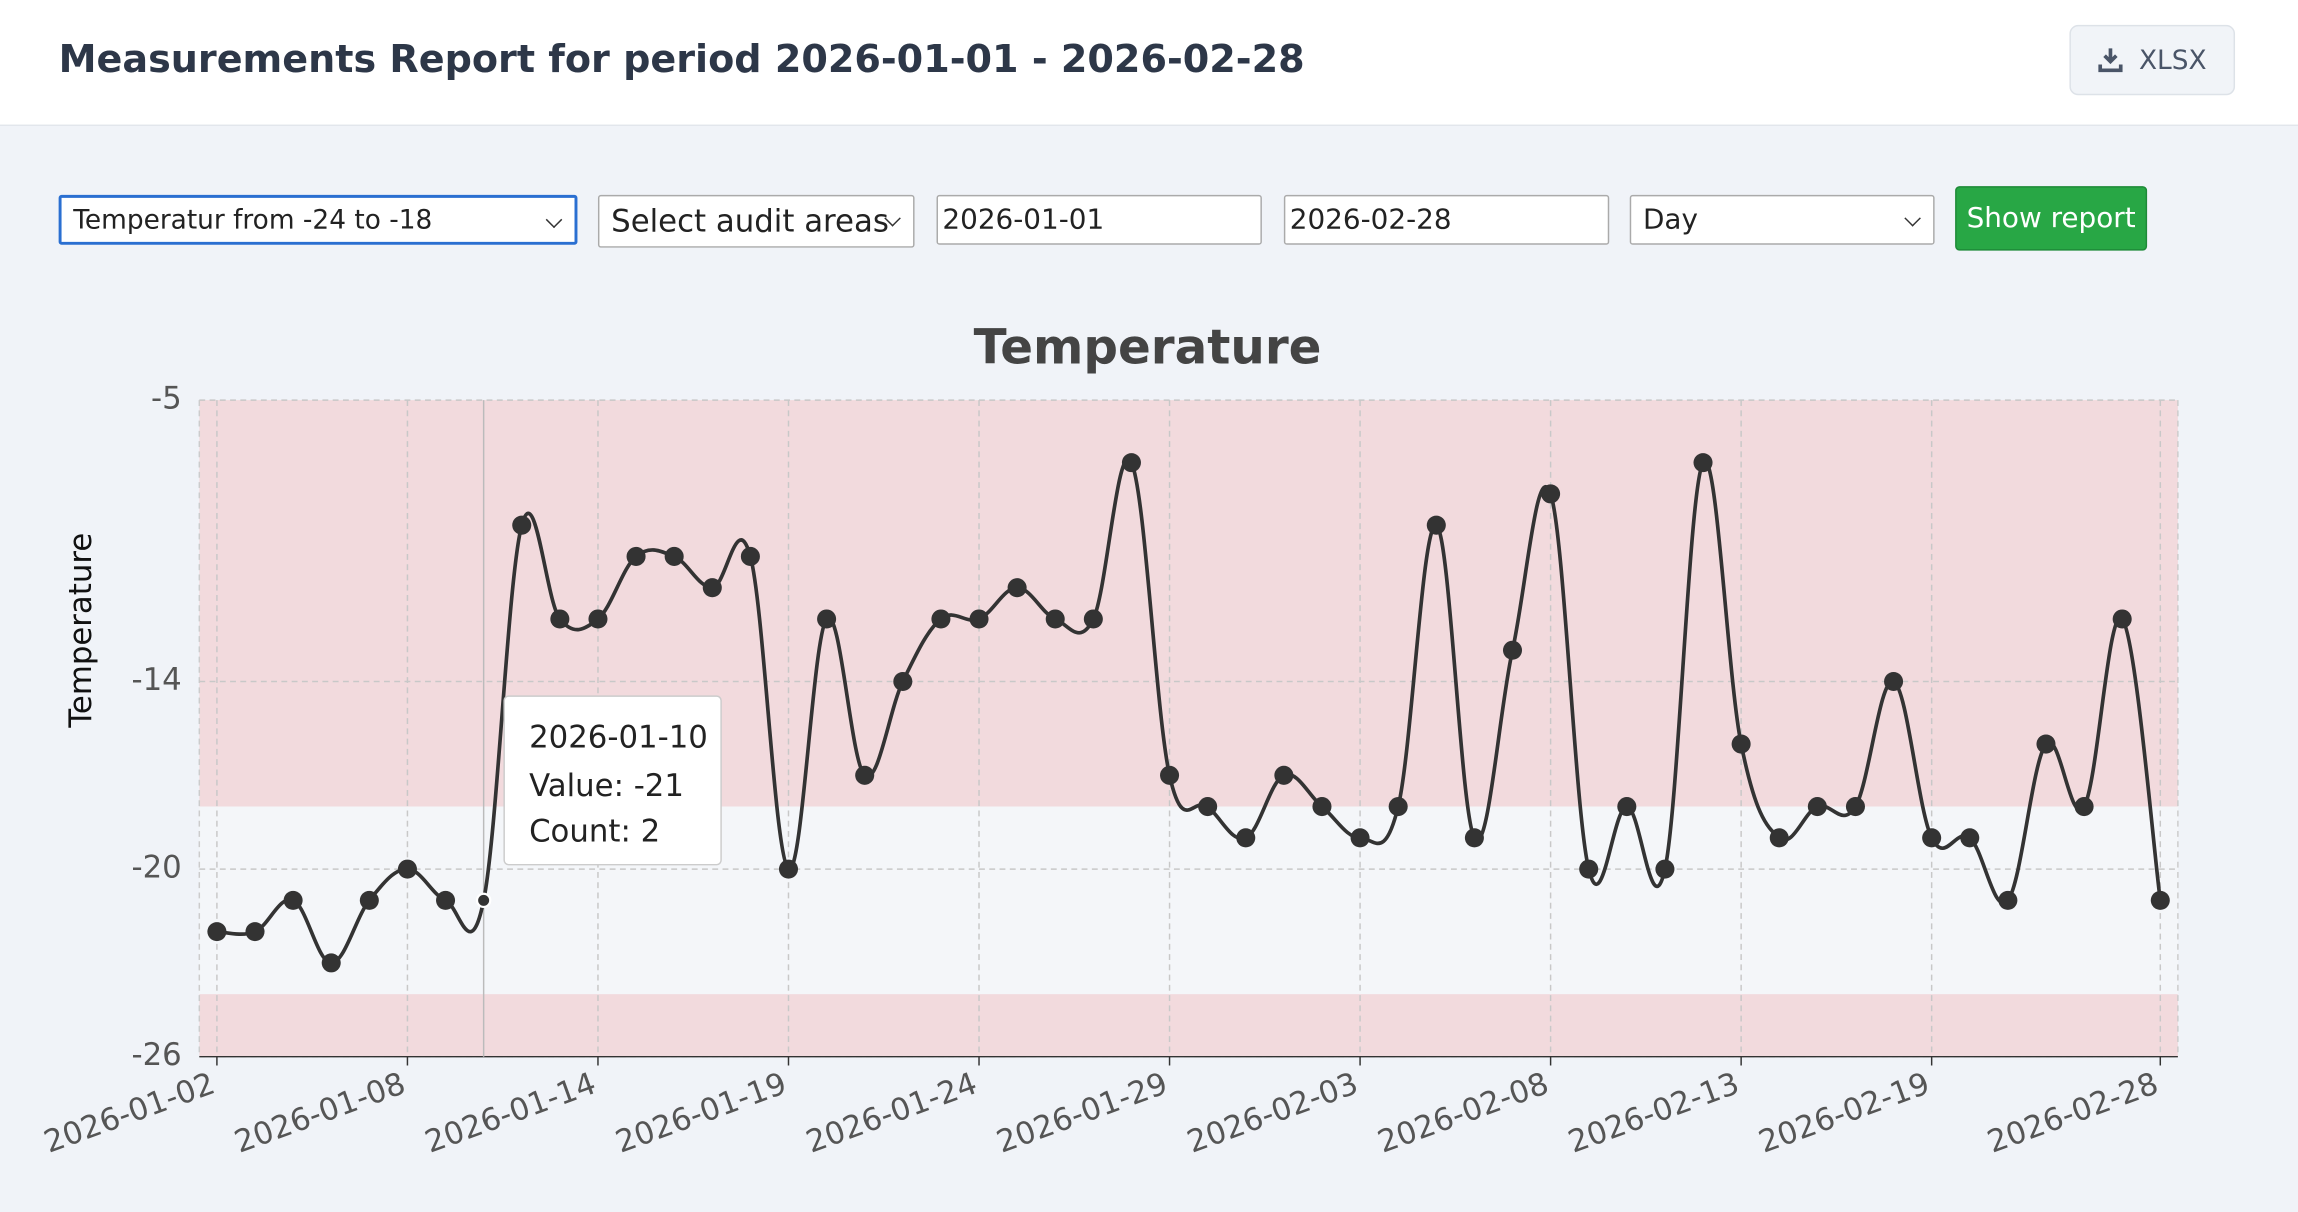 The image size is (2298, 1212). Describe the element at coordinates (891, 1113) in the screenshot. I see `x-tick-label: 2026-01-24` at that location.